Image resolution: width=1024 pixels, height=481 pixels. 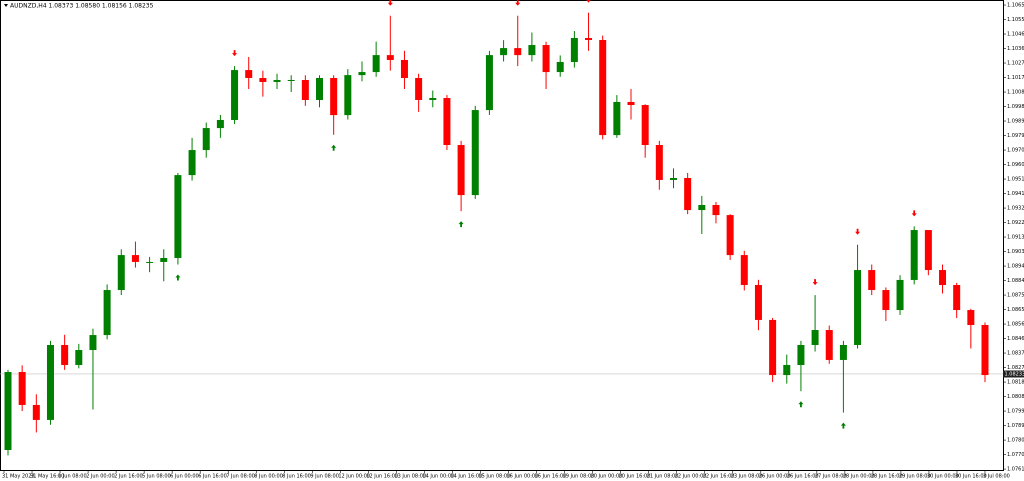 I want to click on x-tick-label: 16 Jun 00:00, so click(x=523, y=477).